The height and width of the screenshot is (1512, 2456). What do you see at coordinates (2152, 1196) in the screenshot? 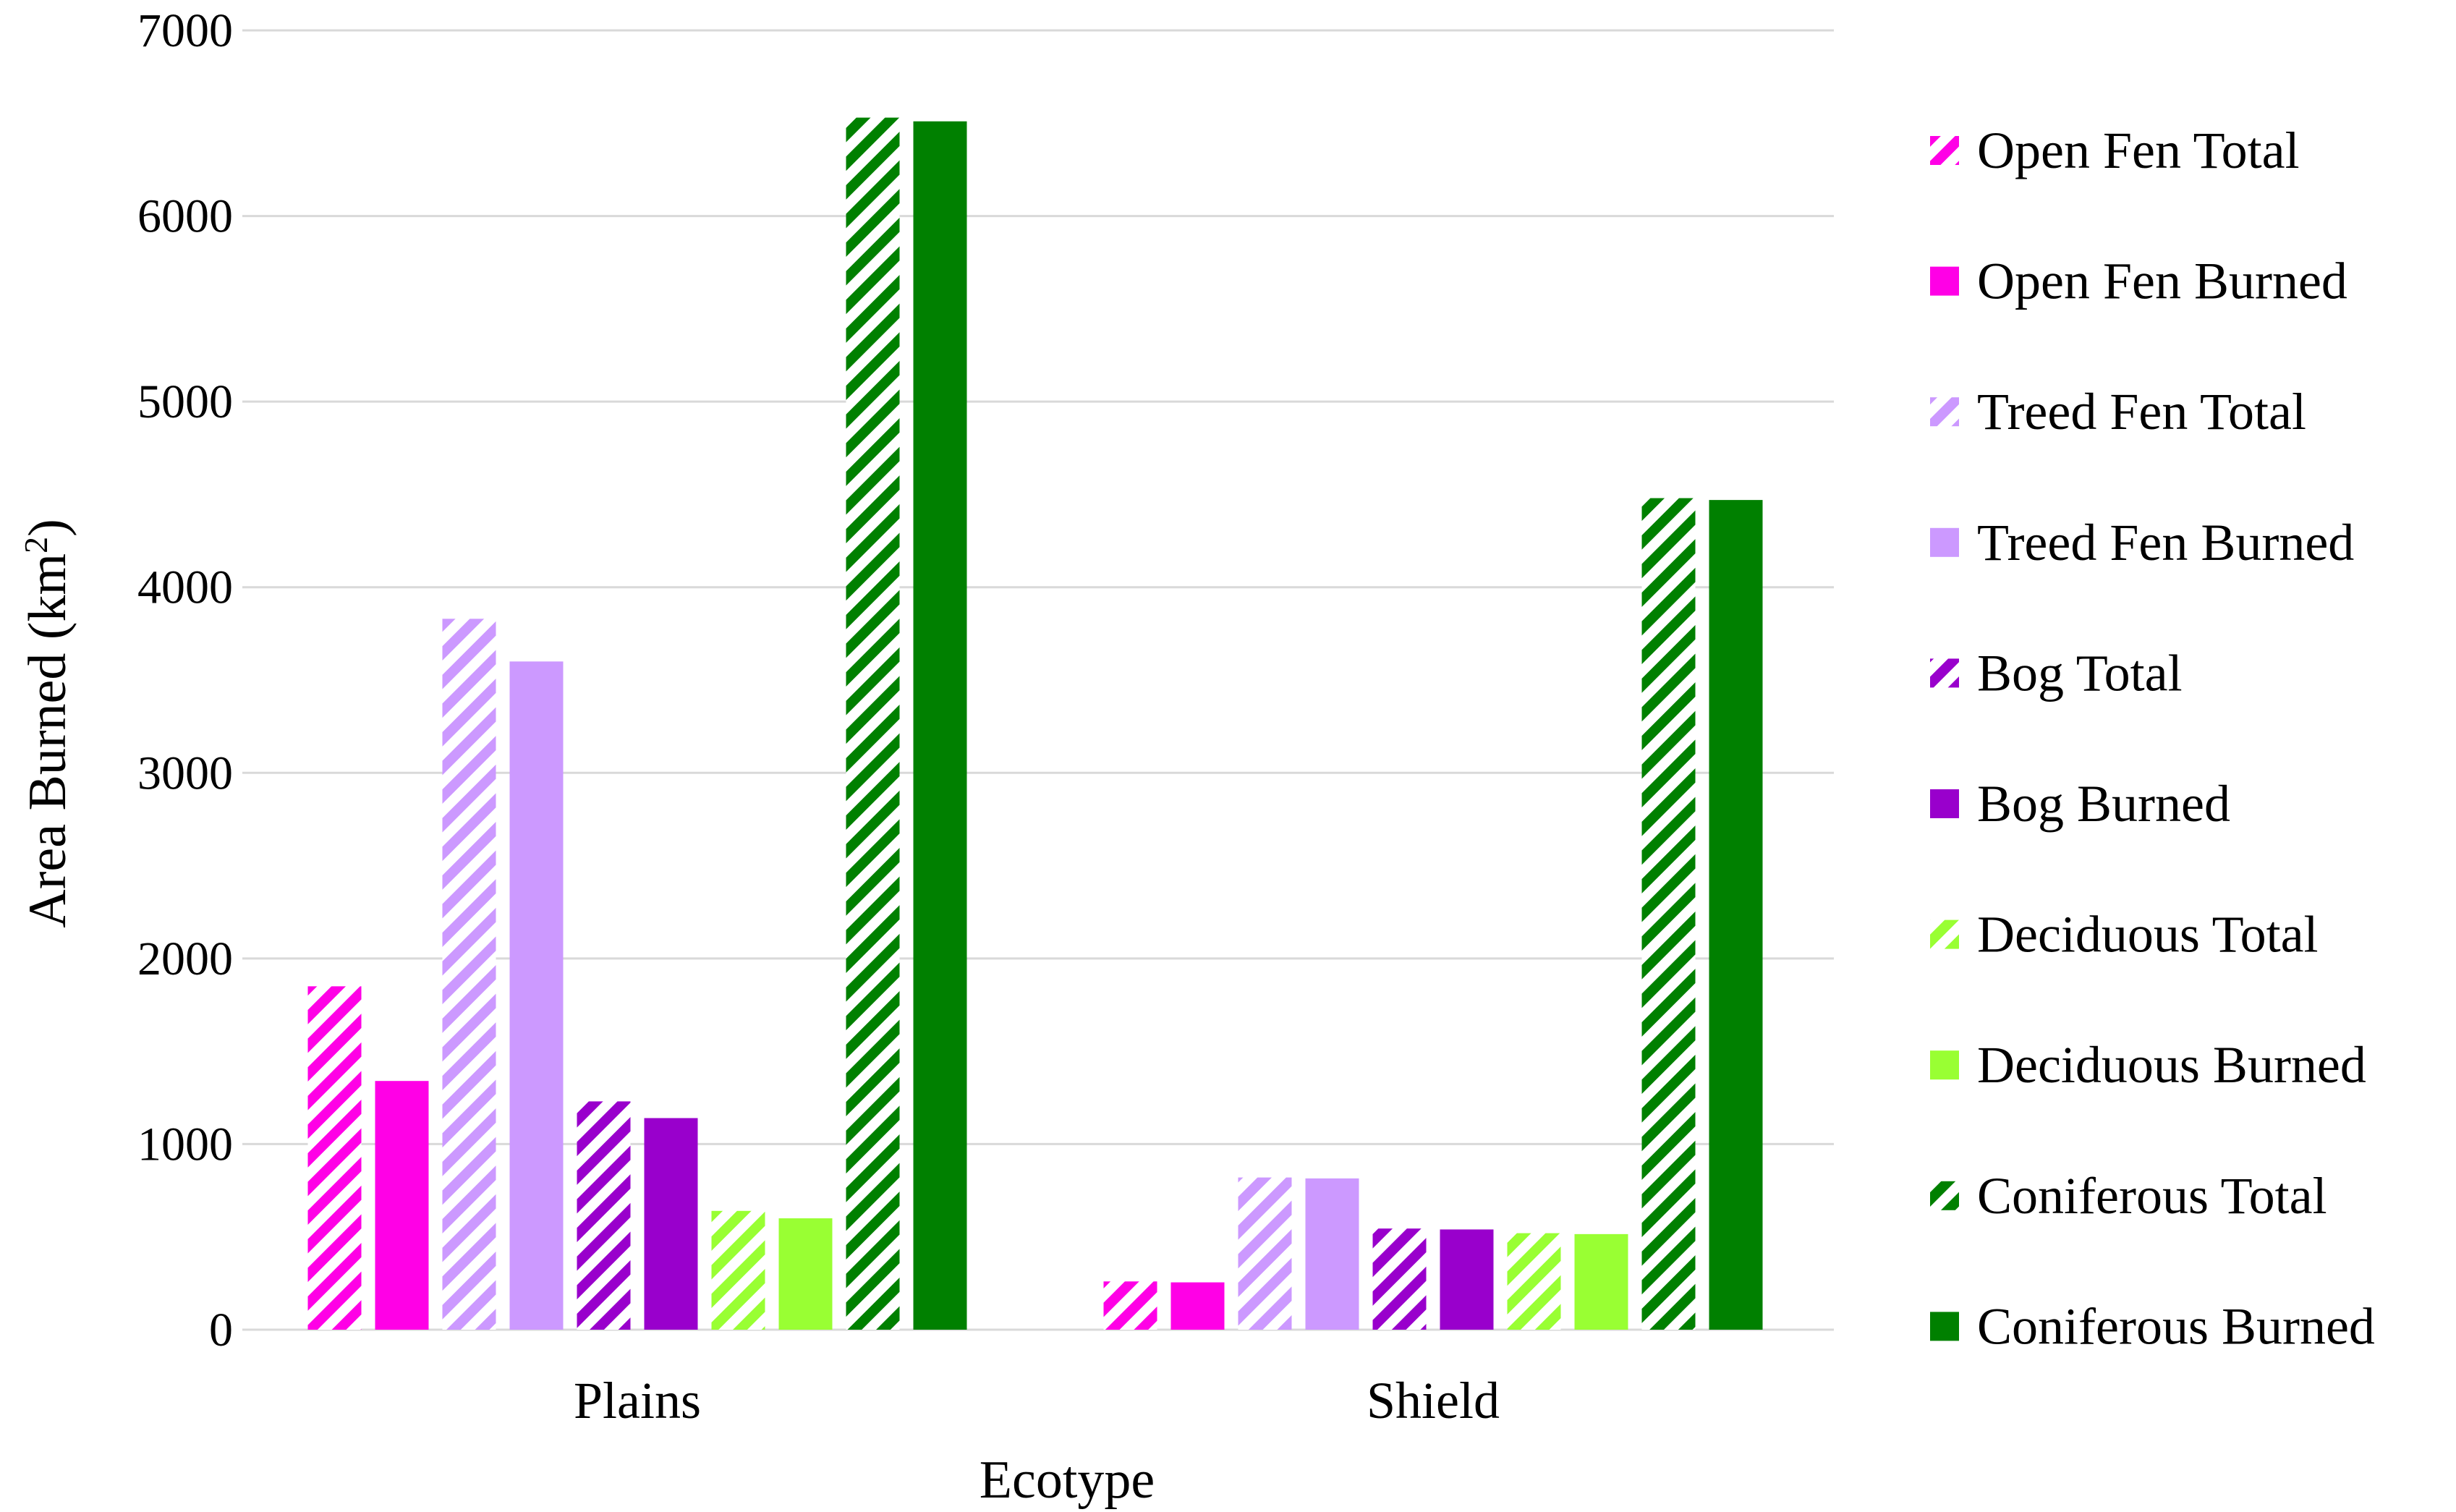
I see `legend-label: Coniferous Total` at bounding box center [2152, 1196].